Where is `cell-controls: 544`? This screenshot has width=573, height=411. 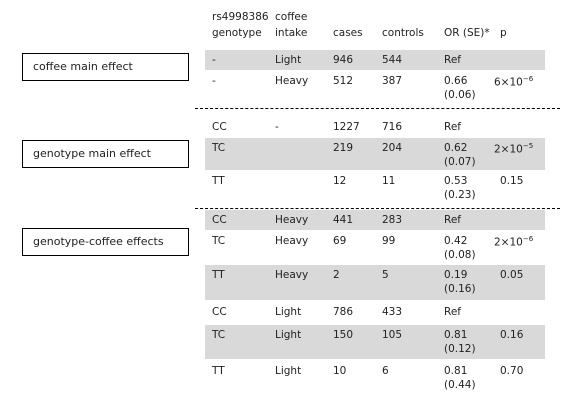 cell-controls: 544 is located at coordinates (392, 60).